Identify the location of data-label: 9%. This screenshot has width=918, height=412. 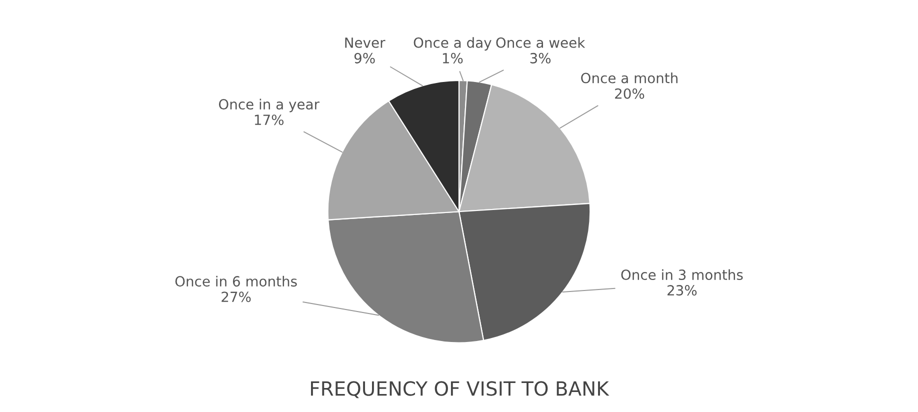
(364, 58).